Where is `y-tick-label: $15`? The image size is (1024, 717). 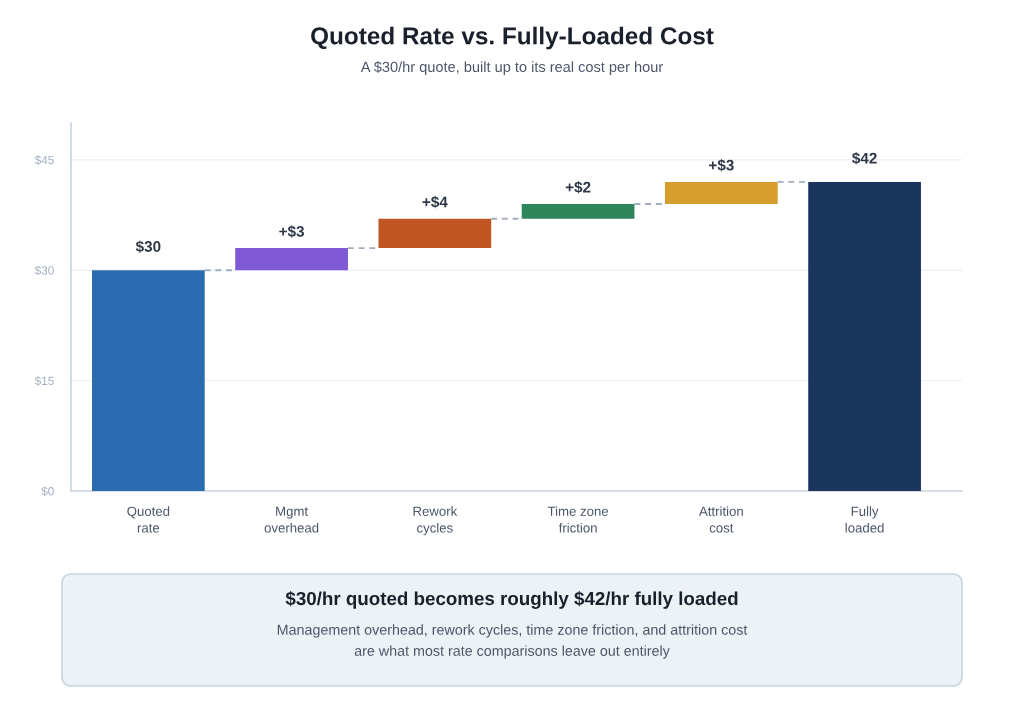
y-tick-label: $15 is located at coordinates (44, 381).